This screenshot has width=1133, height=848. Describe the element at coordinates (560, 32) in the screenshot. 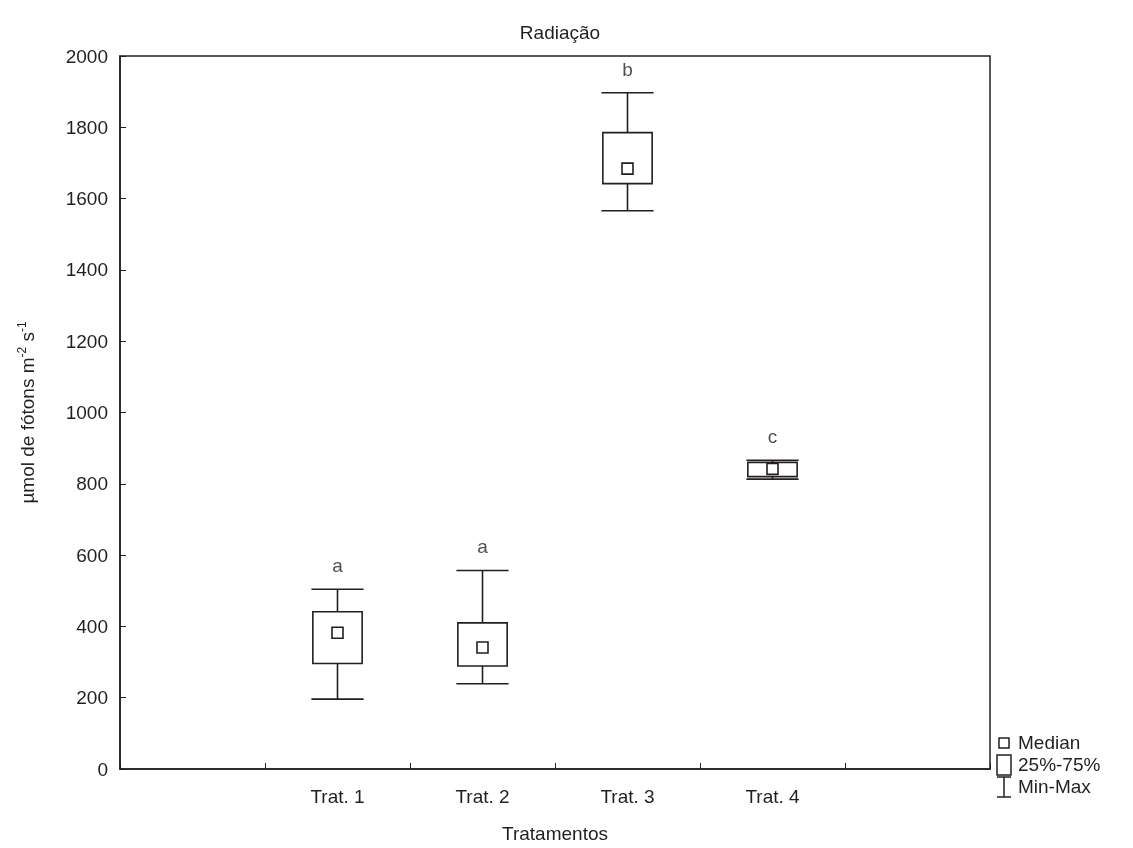

I see `chart-title: Radiação` at that location.